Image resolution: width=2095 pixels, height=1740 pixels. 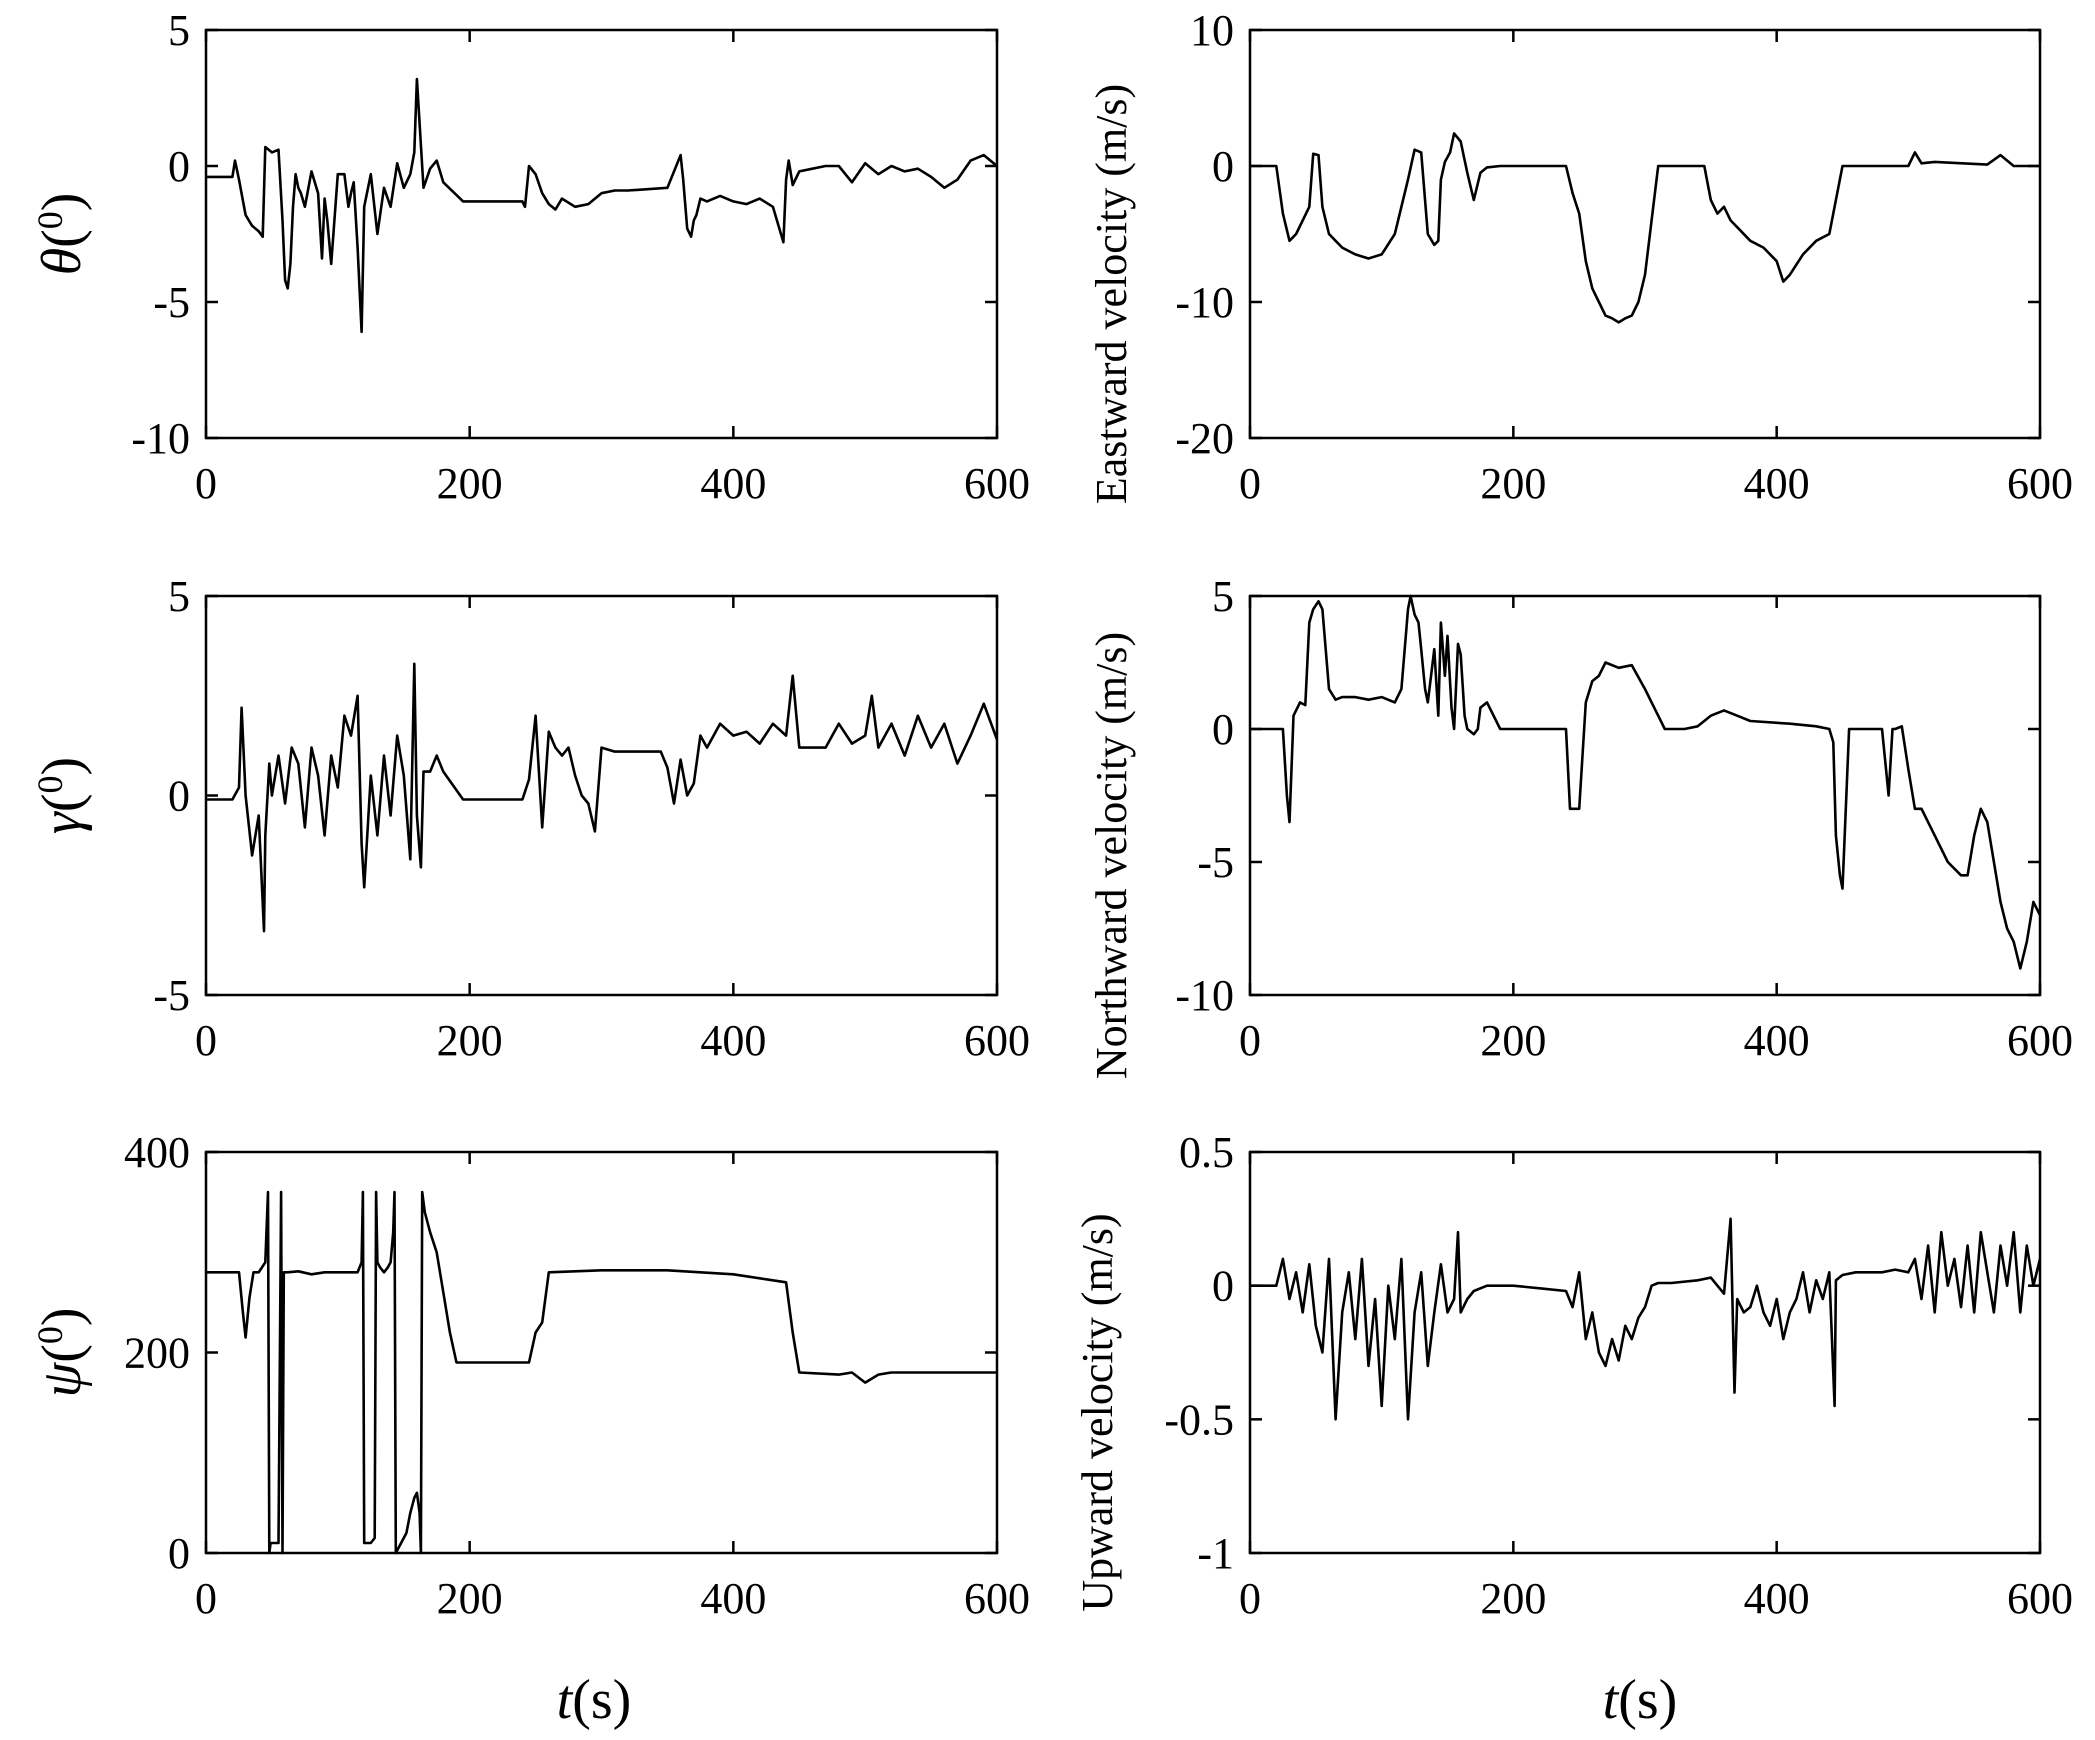 I want to click on y-tick-label: 200, so click(x=157, y=1353).